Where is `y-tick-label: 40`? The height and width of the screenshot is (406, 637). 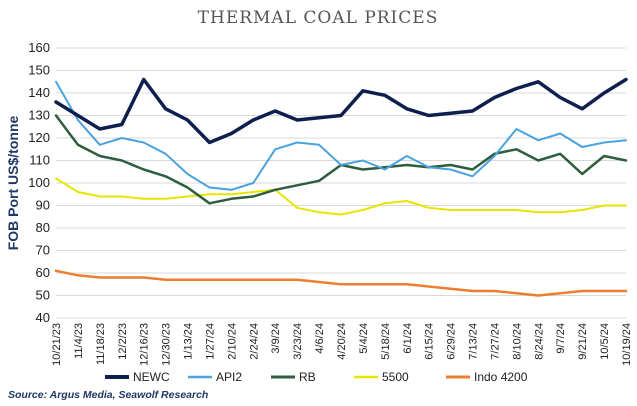
y-tick-label: 40 is located at coordinates (43, 317).